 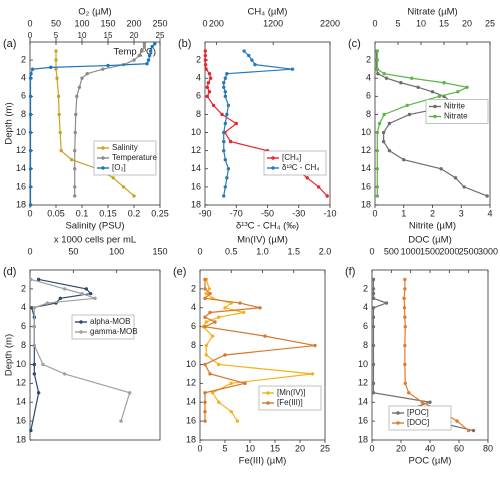 I want to click on y-tick-label: 6, so click(x=368, y=96).